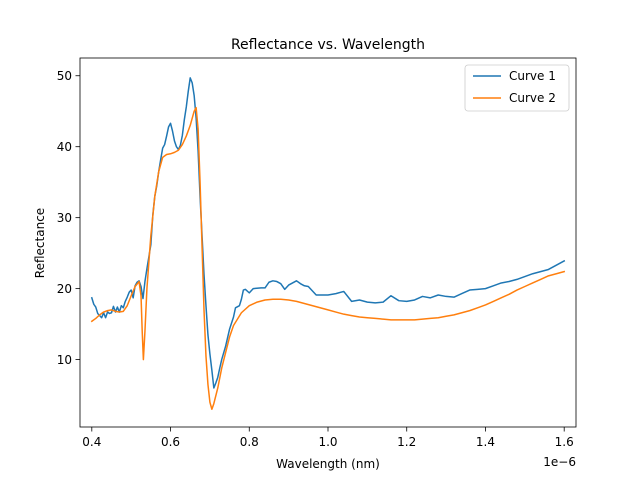 This screenshot has width=640, height=480. I want to click on x-tick-label: 0.8, so click(249, 442).